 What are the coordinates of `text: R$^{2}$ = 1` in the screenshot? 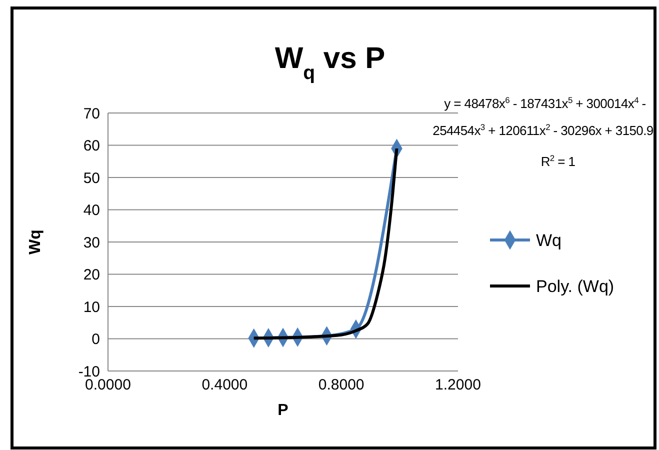 It's located at (558, 161).